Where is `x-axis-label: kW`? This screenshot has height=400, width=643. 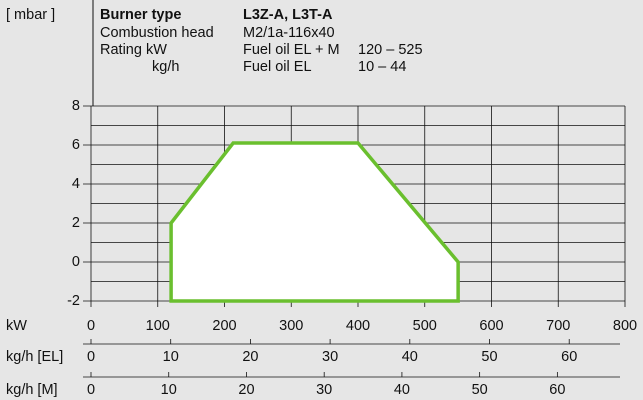 x-axis-label: kW is located at coordinates (16, 326).